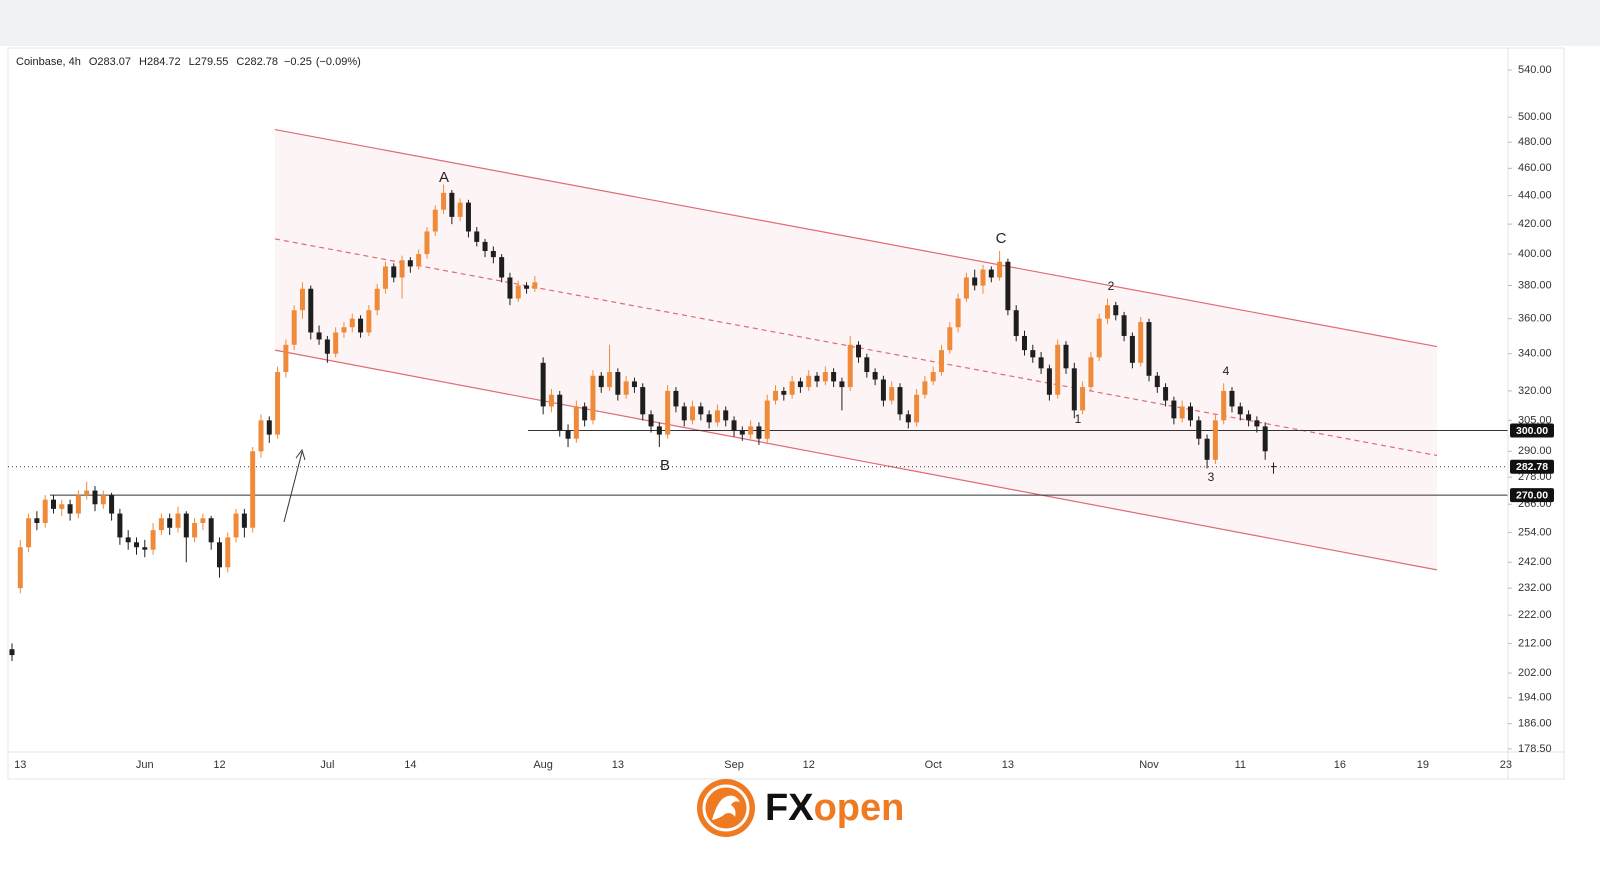 The image size is (1600, 884). I want to click on info-high: H284.72, so click(160, 62).